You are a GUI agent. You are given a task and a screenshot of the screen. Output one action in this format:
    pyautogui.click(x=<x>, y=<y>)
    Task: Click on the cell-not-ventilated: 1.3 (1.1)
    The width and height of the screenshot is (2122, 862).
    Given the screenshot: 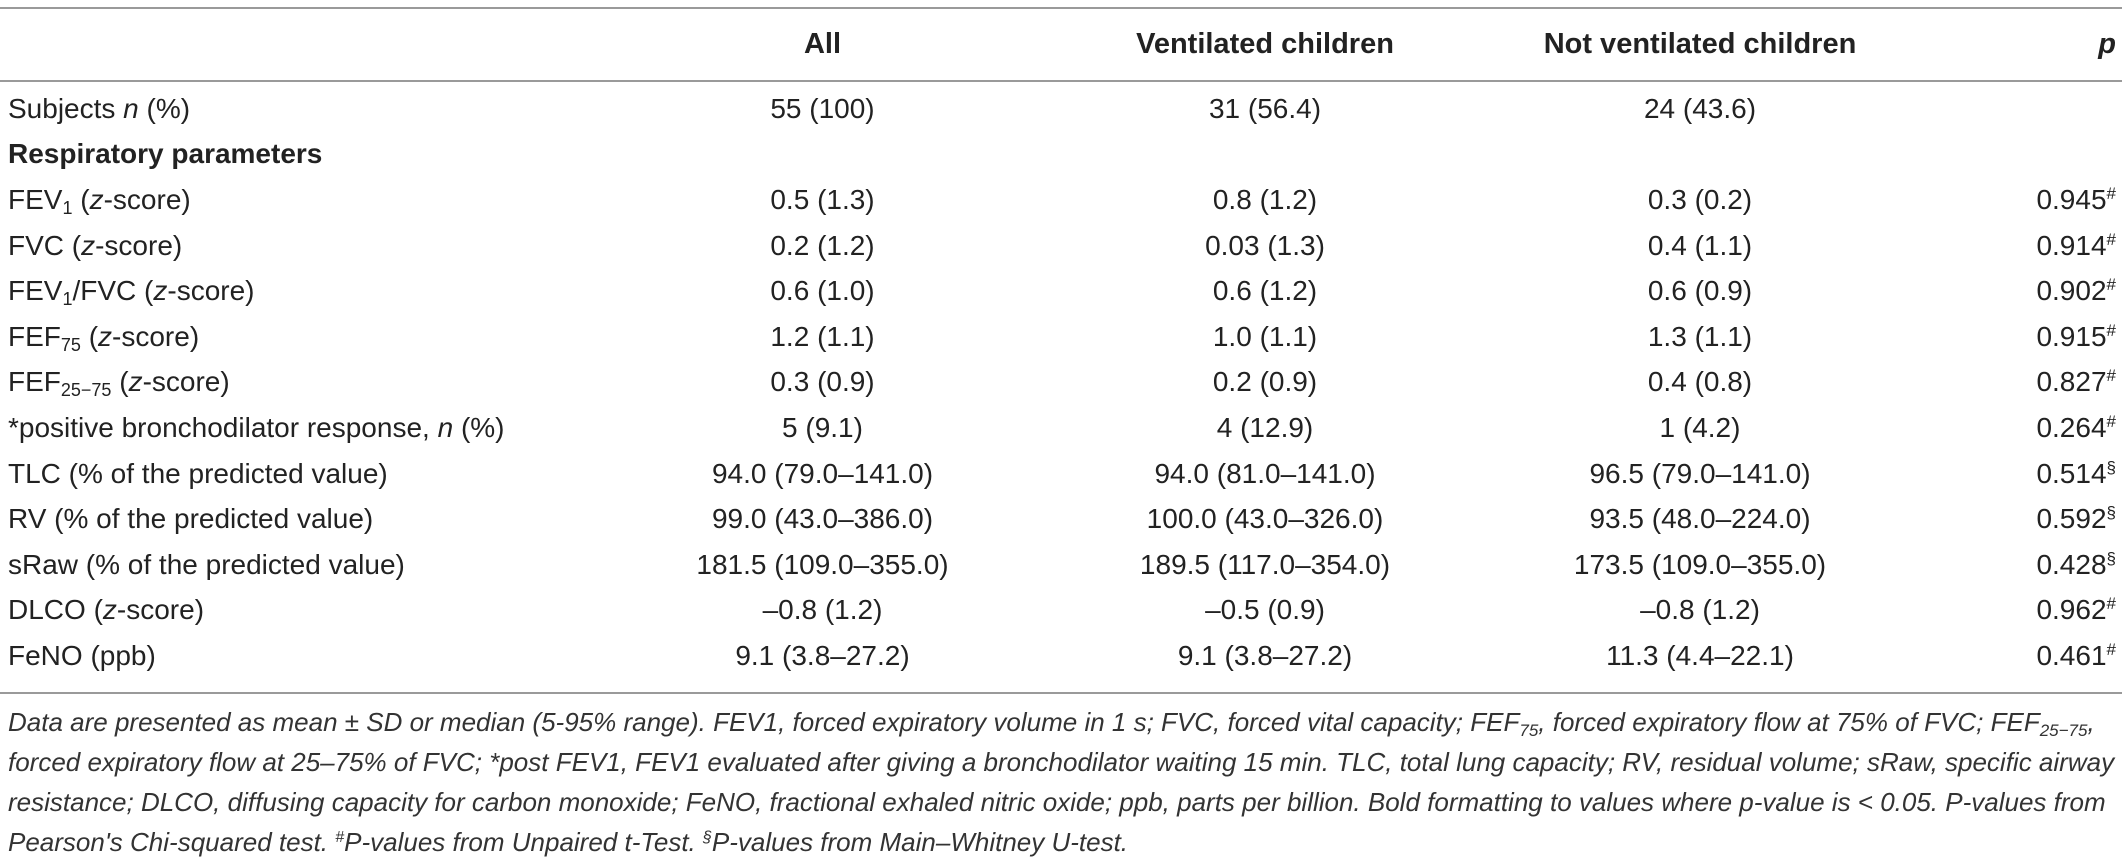 What is the action you would take?
    pyautogui.click(x=1700, y=336)
    